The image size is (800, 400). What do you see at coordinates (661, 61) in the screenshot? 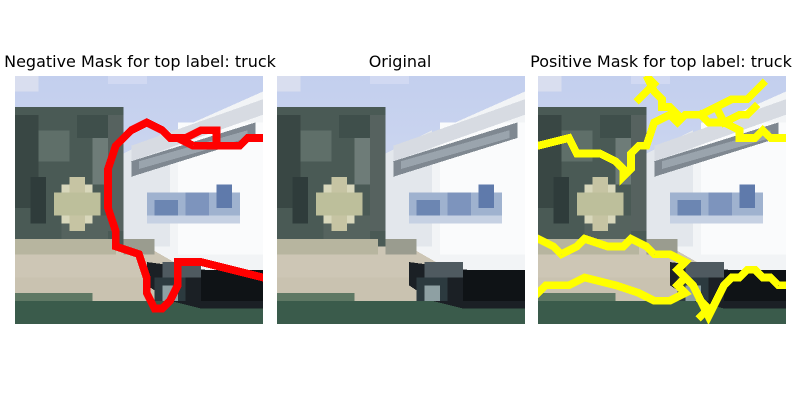
I see `positive-mask-title: Positive Mask for top label: truck` at bounding box center [661, 61].